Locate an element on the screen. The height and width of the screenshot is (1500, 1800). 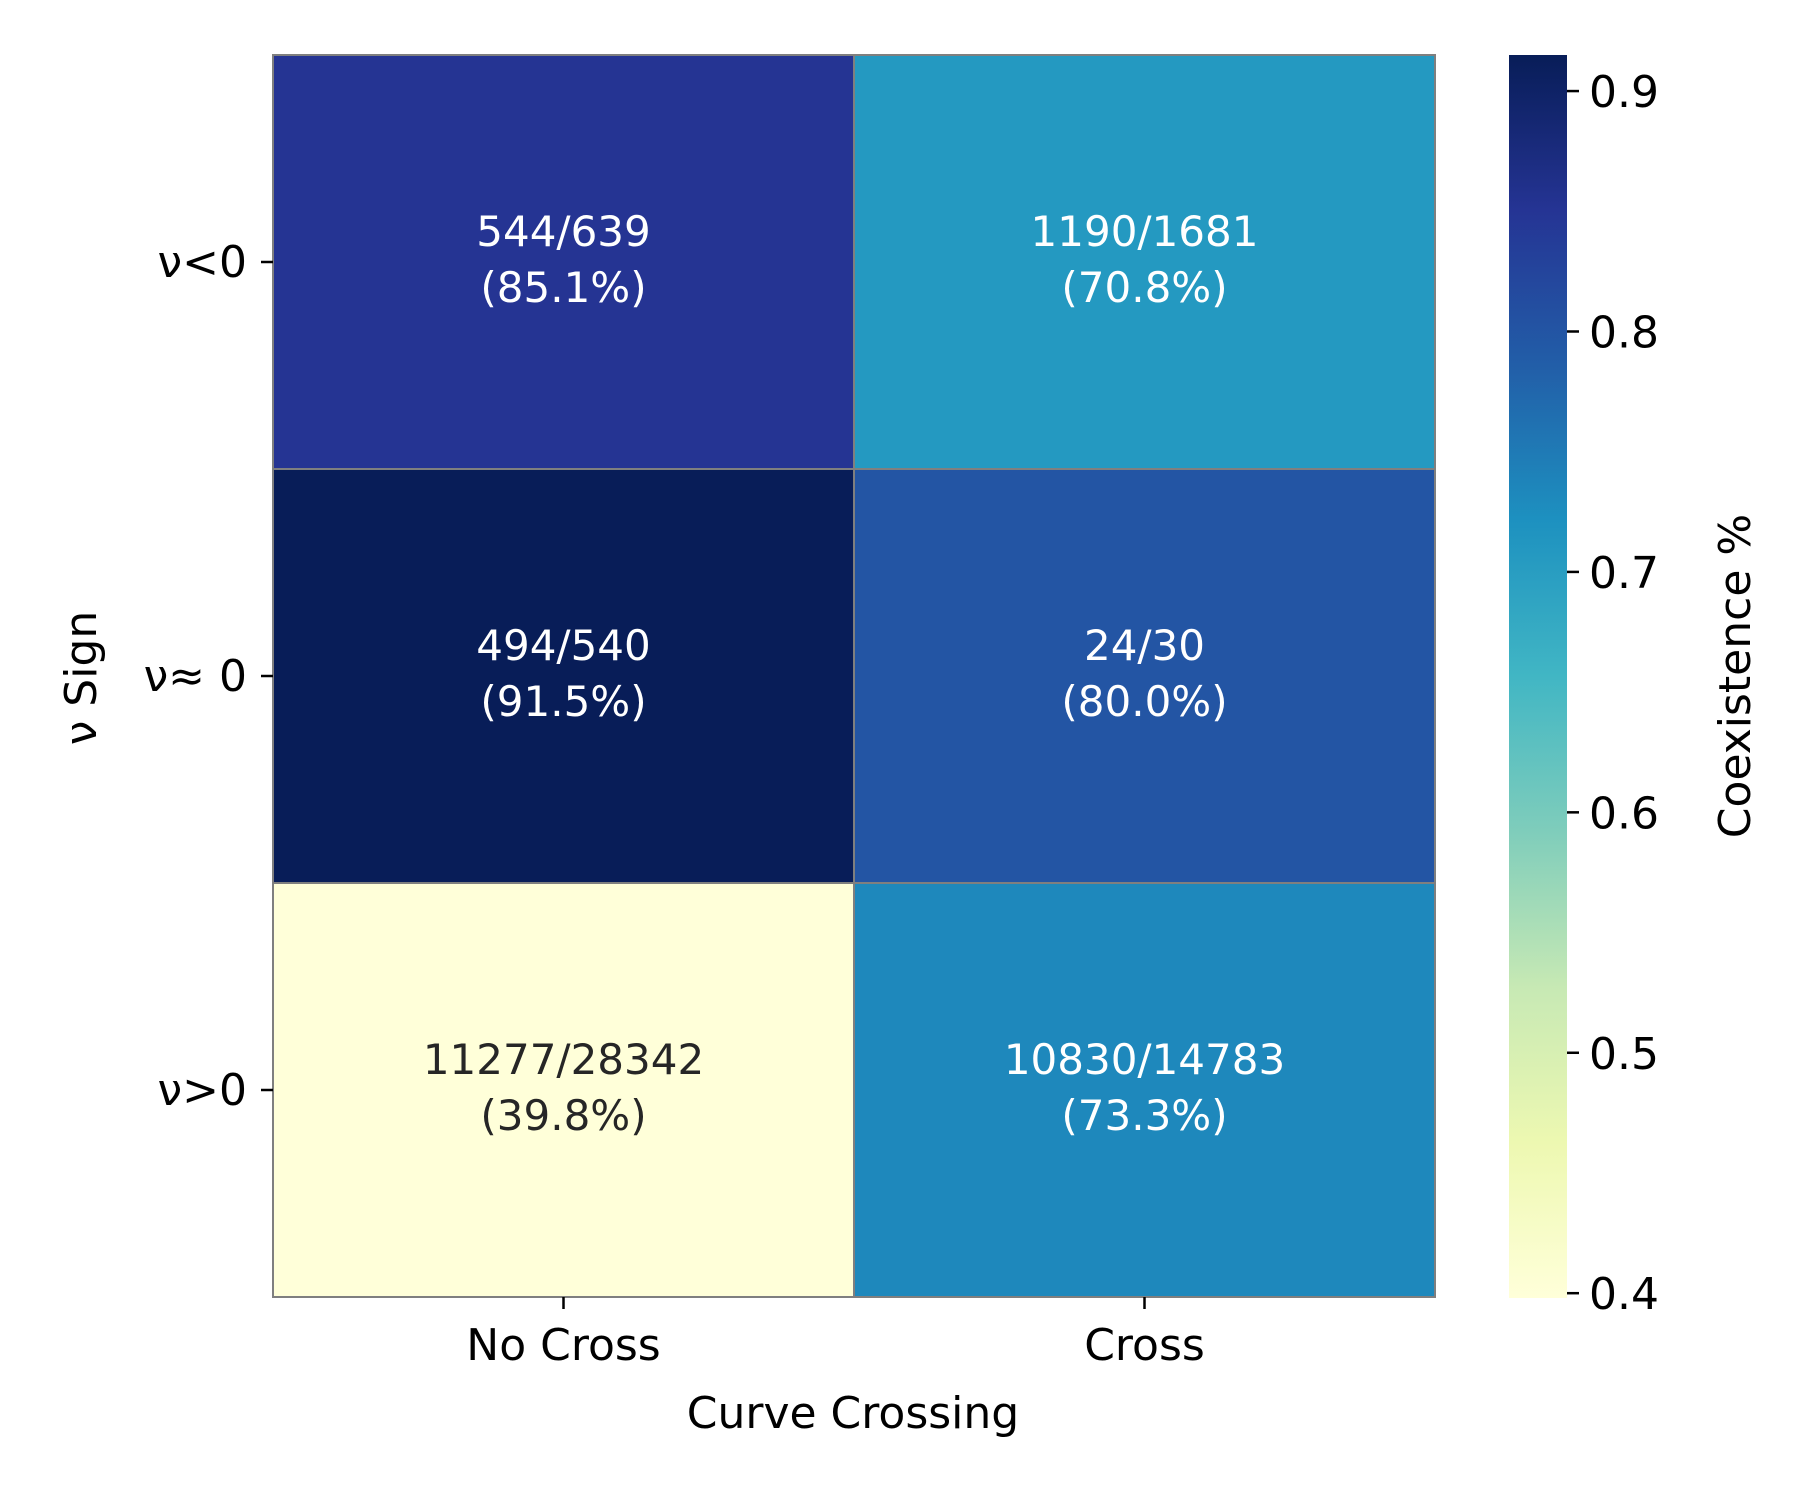
cell-count-label: 10830/14783 is located at coordinates (1144, 1059).